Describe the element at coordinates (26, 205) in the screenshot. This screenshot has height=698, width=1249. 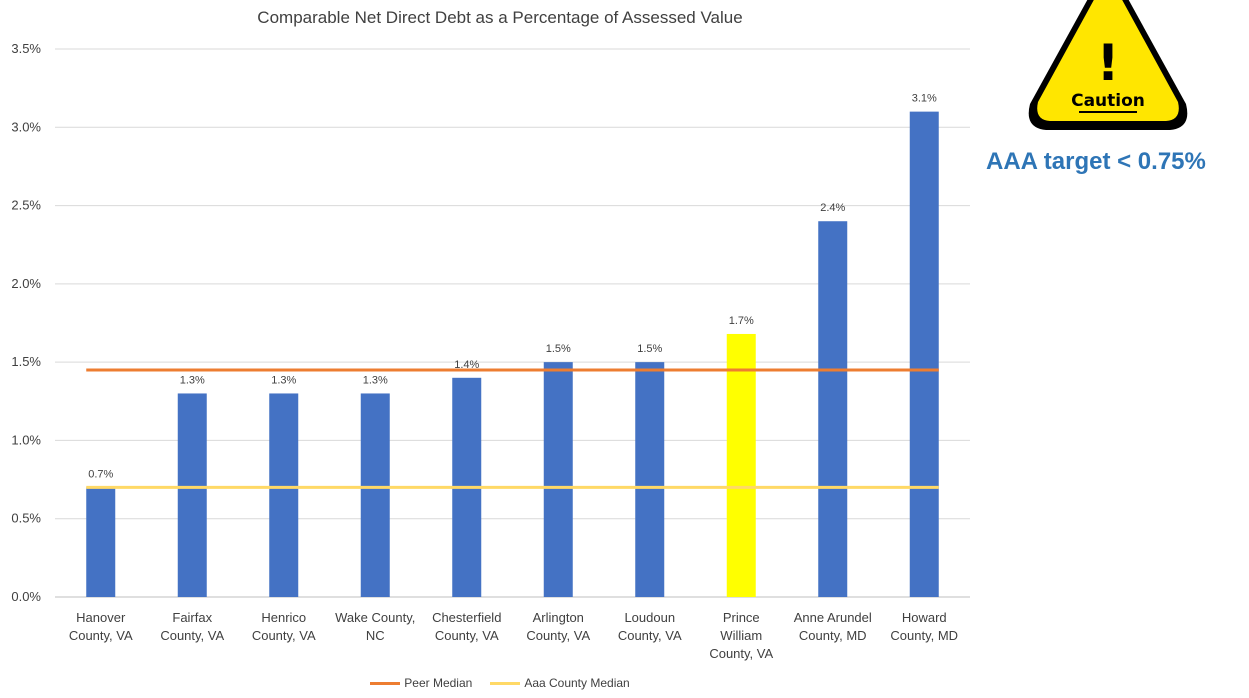
I see `y-tick-label: 2.5%` at that location.